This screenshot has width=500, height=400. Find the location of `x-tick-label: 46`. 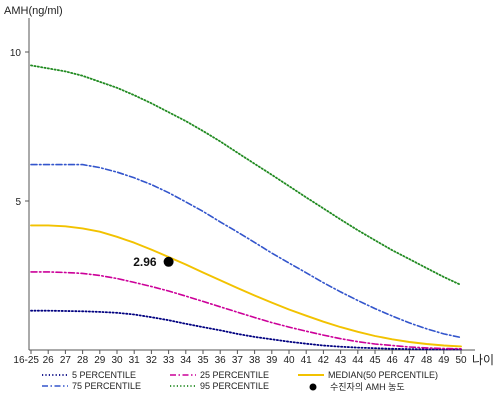

x-tick-label: 46 is located at coordinates (393, 360).